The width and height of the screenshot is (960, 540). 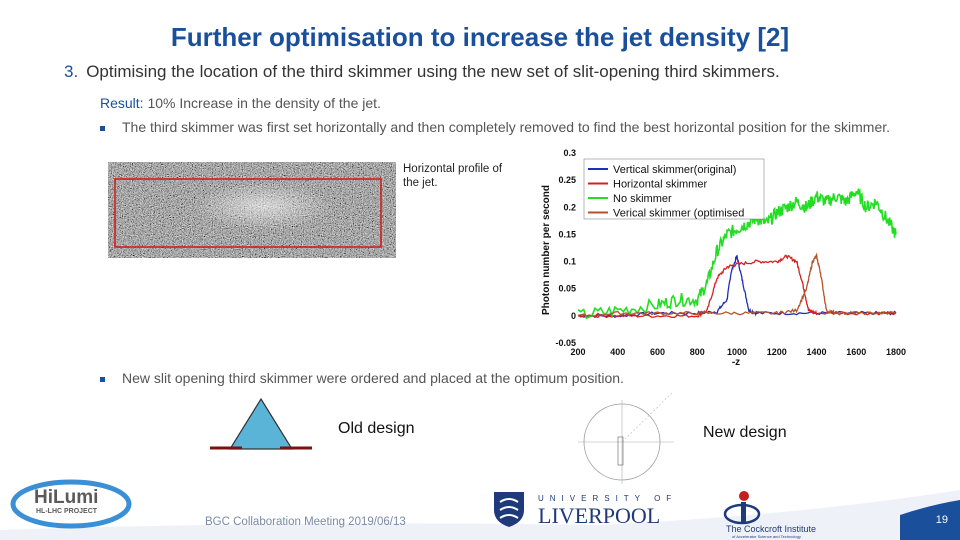 I want to click on legend-entry: Vertical skimmer(original), so click(x=674, y=170).